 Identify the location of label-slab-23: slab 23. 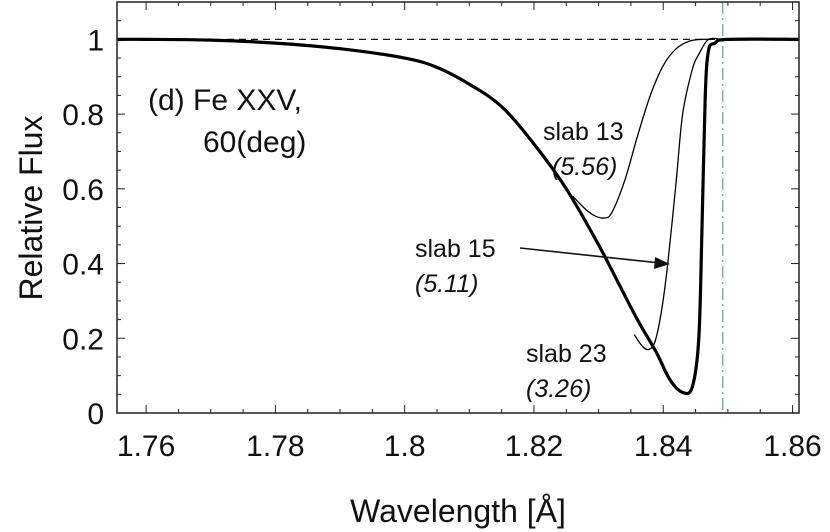
(566, 354).